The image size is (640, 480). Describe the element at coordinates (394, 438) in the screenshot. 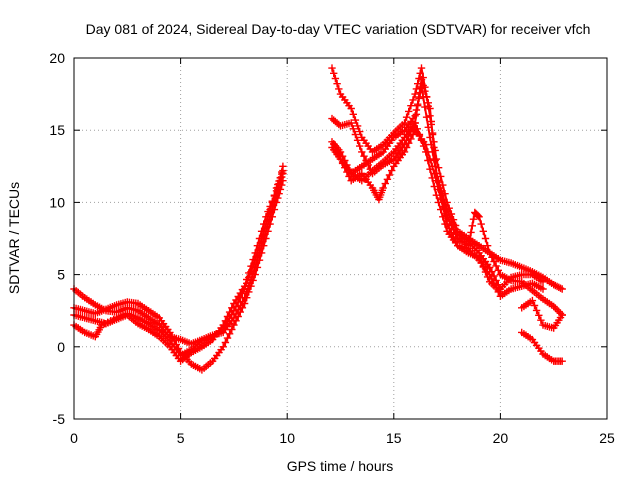

I see `x-tick-label: 15` at that location.